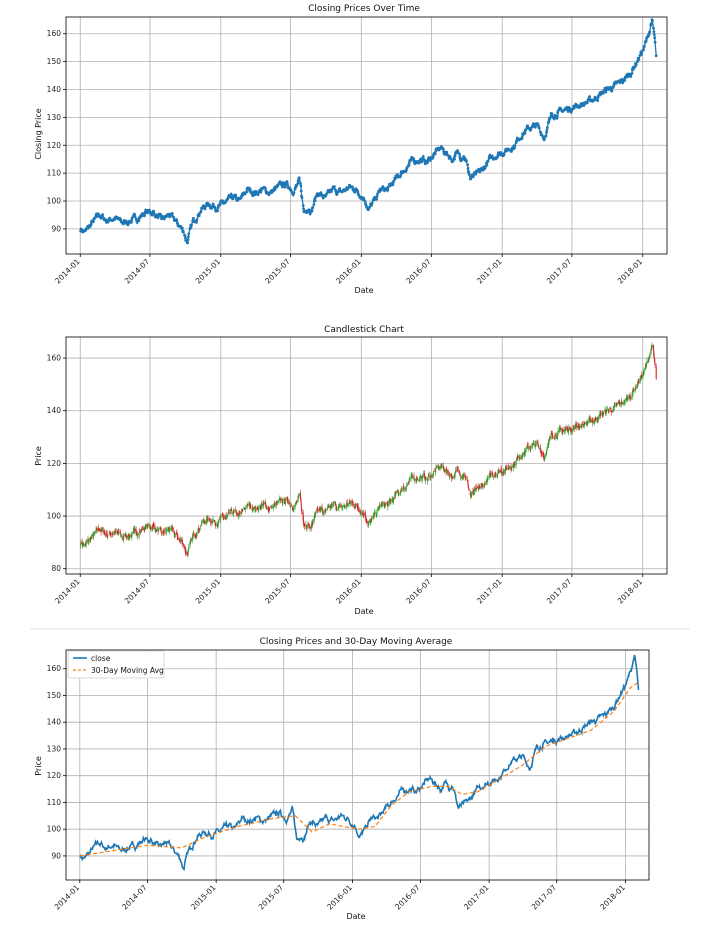  What do you see at coordinates (38, 133) in the screenshot?
I see `y-axis-label: Closing Price` at bounding box center [38, 133].